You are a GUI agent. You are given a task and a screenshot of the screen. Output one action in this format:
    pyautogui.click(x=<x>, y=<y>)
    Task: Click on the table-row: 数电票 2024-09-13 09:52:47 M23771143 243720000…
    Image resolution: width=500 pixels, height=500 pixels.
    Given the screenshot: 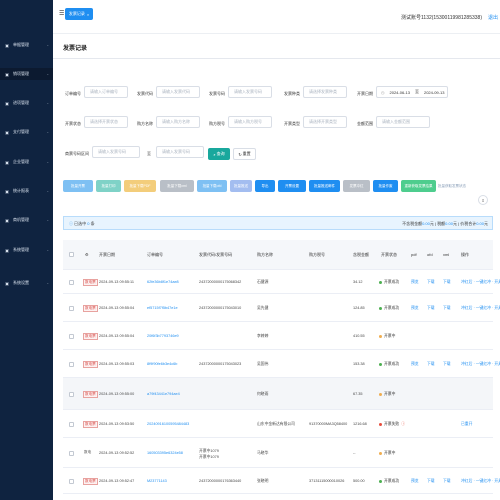 What is the action you would take?
    pyautogui.click(x=281, y=481)
    